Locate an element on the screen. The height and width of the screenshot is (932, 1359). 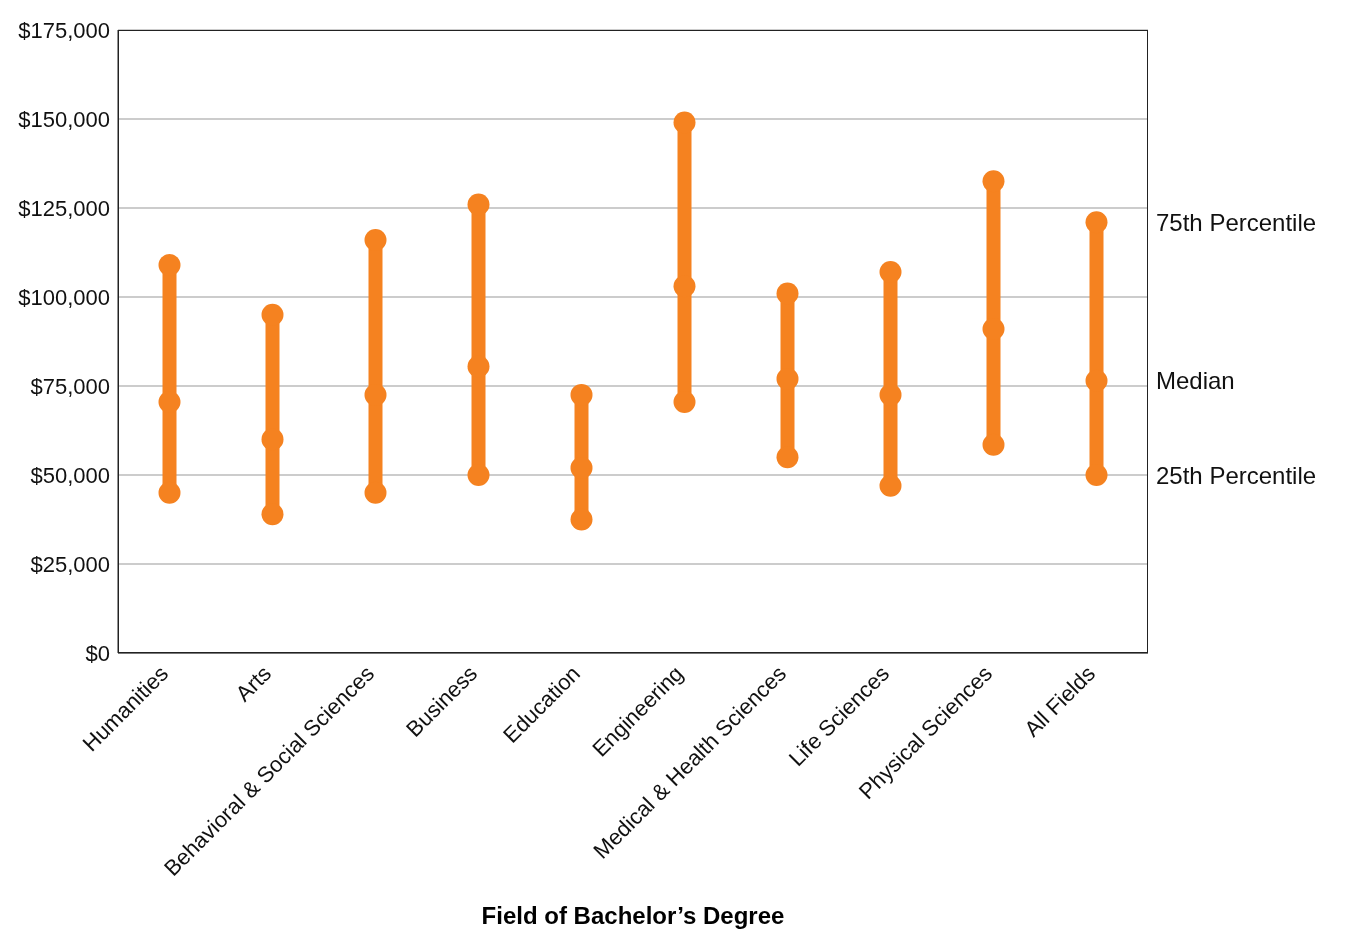
y-tick-label: $150,000 is located at coordinates (64, 119).